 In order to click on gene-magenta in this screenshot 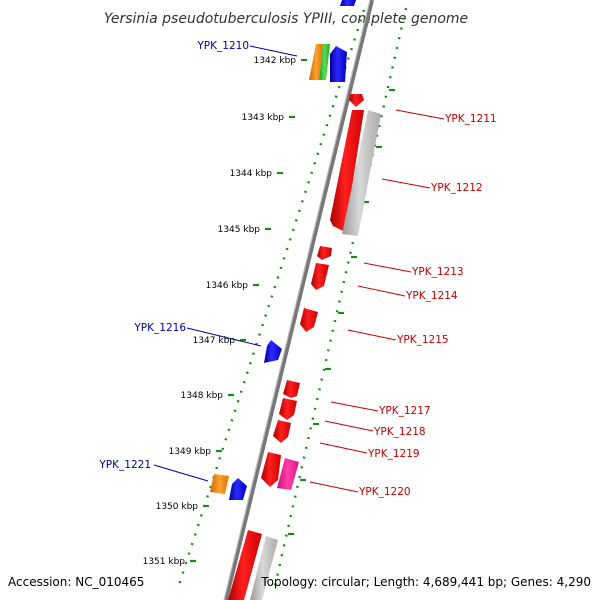, I will do `click(288, 474)`.